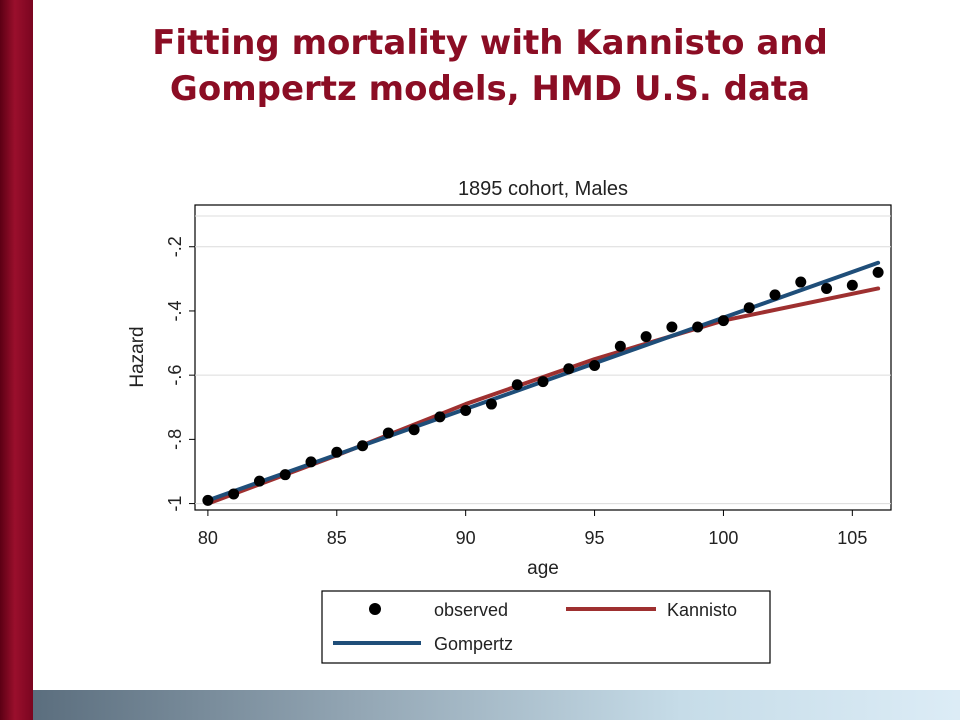 The image size is (960, 720). Describe the element at coordinates (375, 609) in the screenshot. I see `legend-observed-marker` at that location.